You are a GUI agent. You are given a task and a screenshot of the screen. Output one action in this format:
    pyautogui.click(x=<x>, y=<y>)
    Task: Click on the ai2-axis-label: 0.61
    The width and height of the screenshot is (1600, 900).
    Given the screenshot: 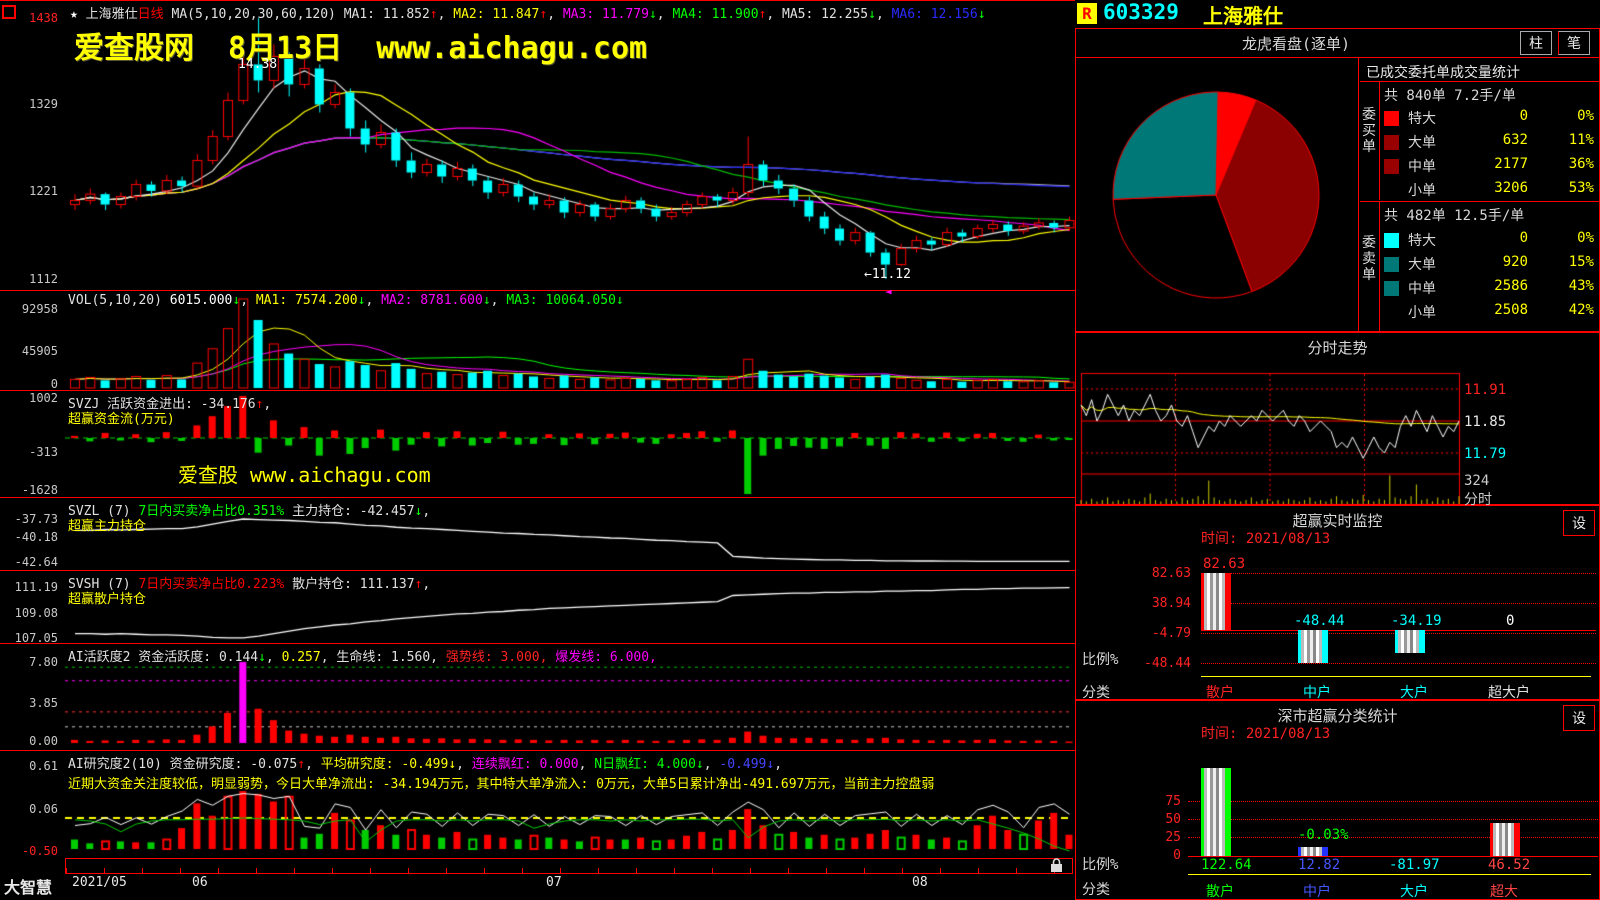 What is the action you would take?
    pyautogui.click(x=43, y=766)
    